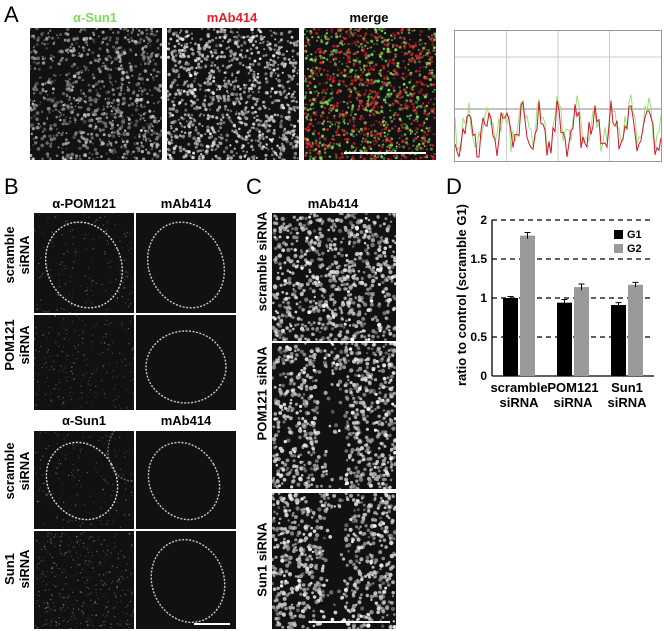  What do you see at coordinates (17, 345) in the screenshot?
I see `panel-b-row-label: POM121 siRNA` at bounding box center [17, 345].